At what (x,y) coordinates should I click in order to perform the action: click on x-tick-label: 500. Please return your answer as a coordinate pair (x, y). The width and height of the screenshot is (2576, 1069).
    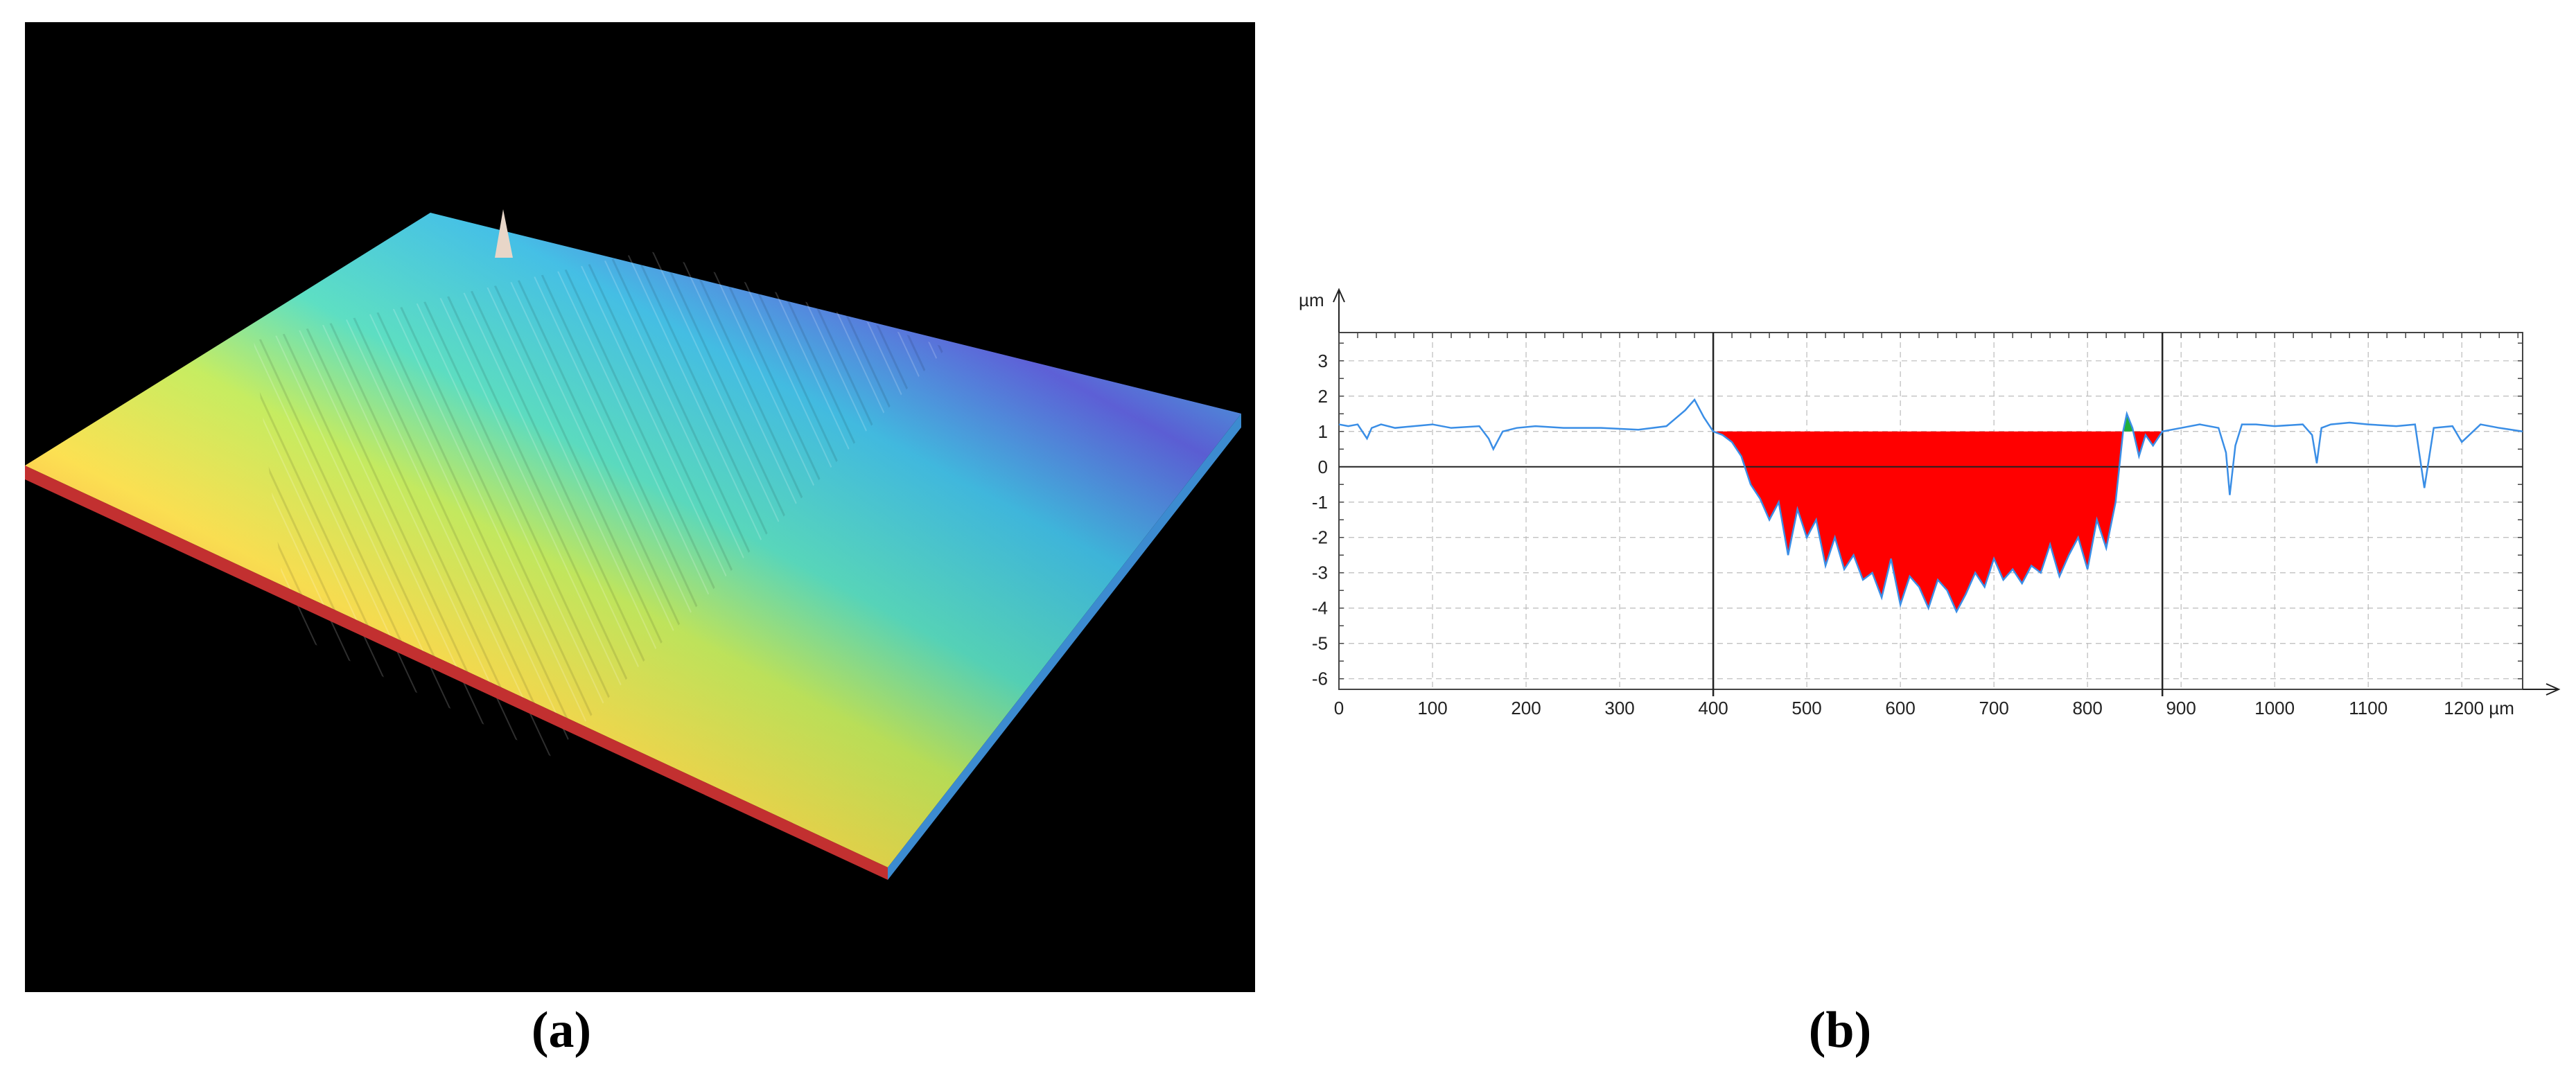
    Looking at the image, I should click on (1806, 708).